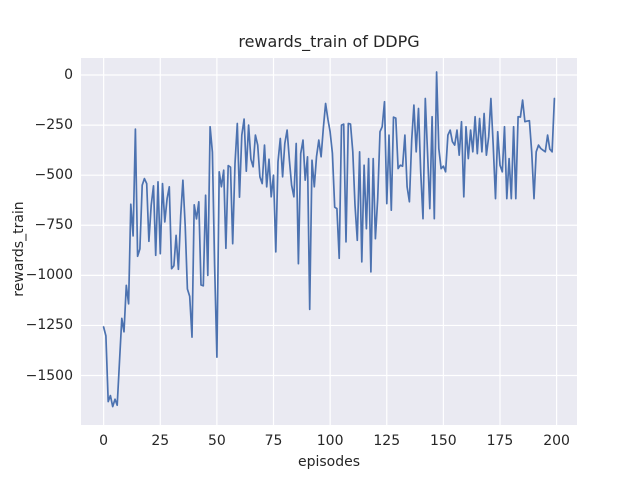  Describe the element at coordinates (556, 441) in the screenshot. I see `x-tick-label: 200` at that location.